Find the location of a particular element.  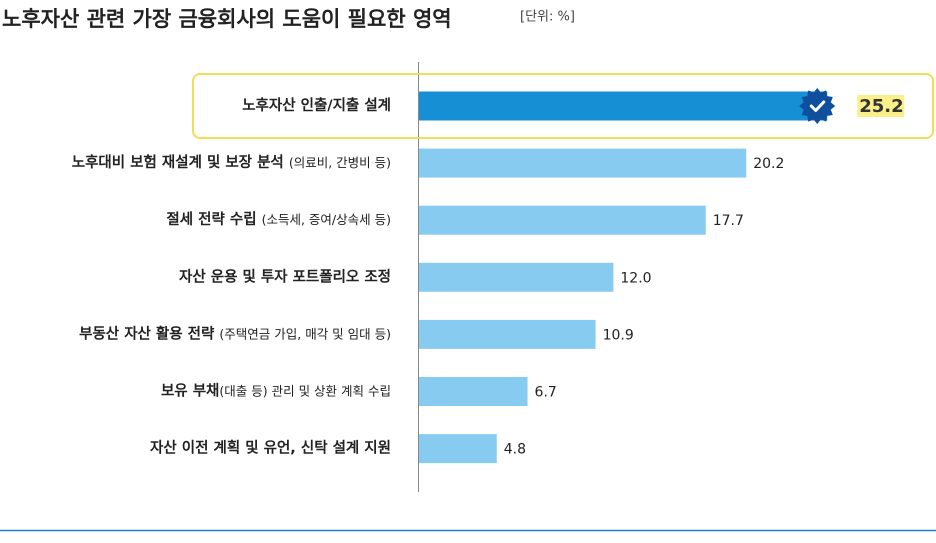

value-label: 12.0 is located at coordinates (635, 278).